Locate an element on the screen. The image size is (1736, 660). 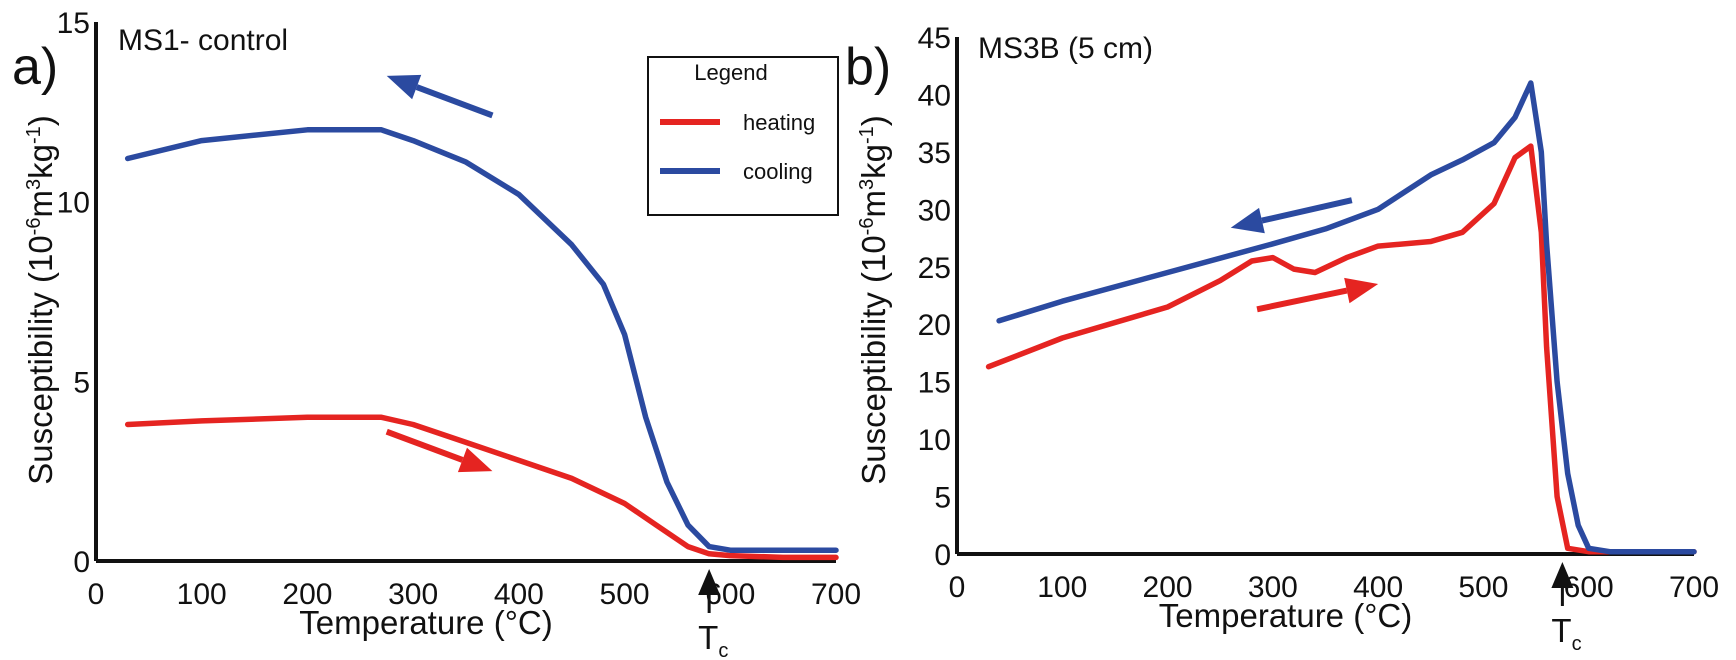
panel-label: a) is located at coordinates (35, 67).